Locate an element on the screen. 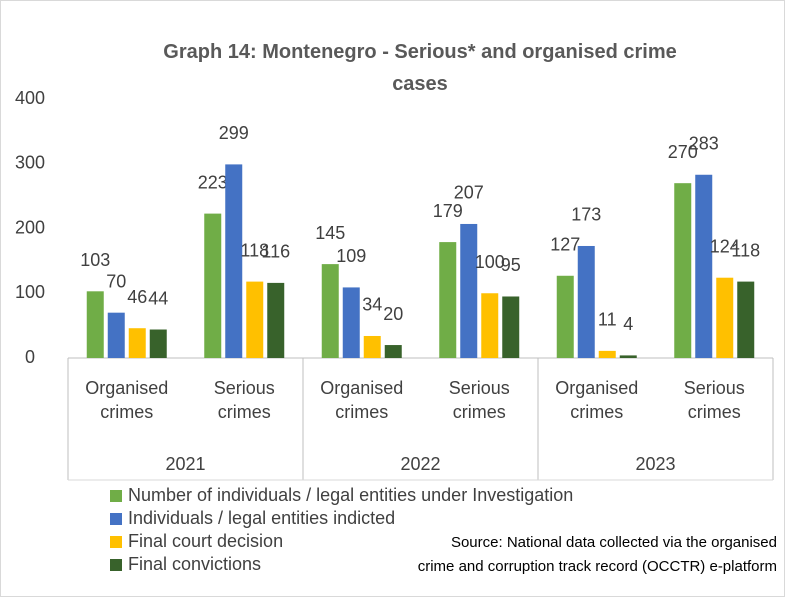 The height and width of the screenshot is (597, 787). data-label: 270 is located at coordinates (683, 152).